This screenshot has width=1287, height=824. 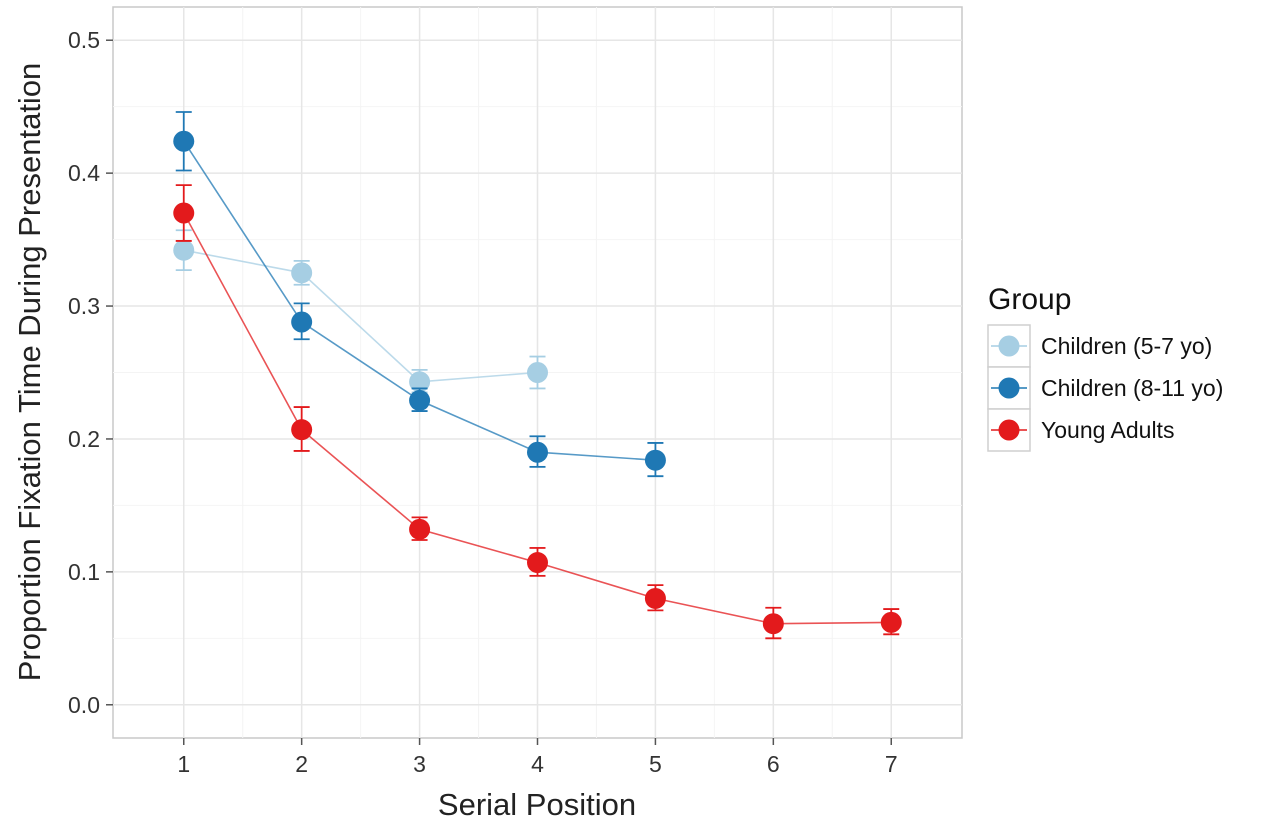 I want to click on y-tick-label: 0.2, so click(x=84, y=439).